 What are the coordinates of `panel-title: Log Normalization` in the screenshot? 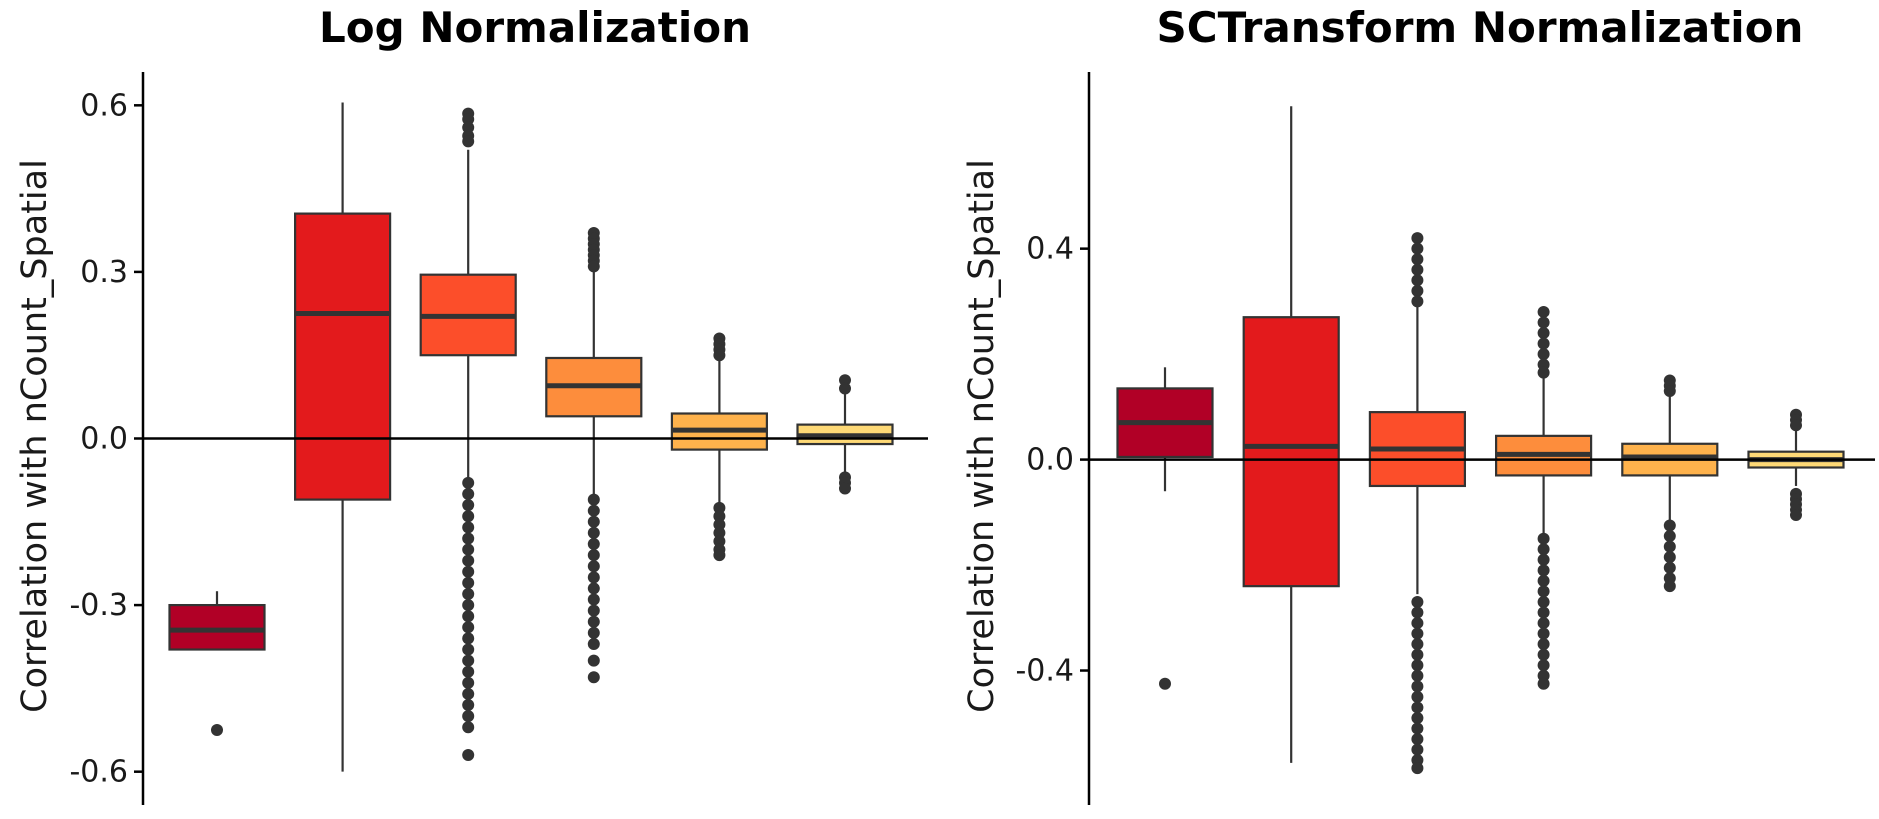 It's located at (535, 27).